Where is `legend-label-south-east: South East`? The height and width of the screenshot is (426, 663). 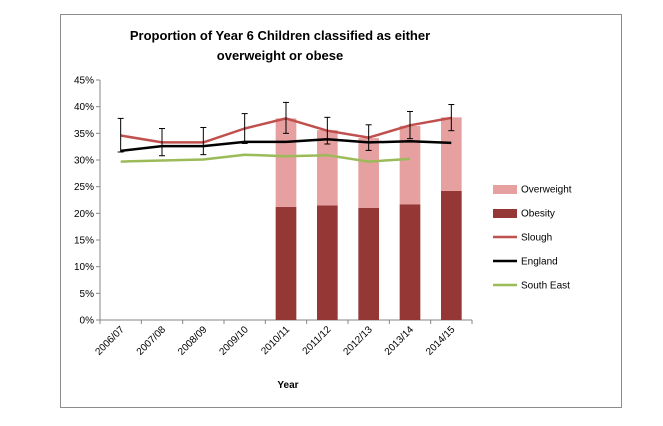 legend-label-south-east: South East is located at coordinates (545, 286).